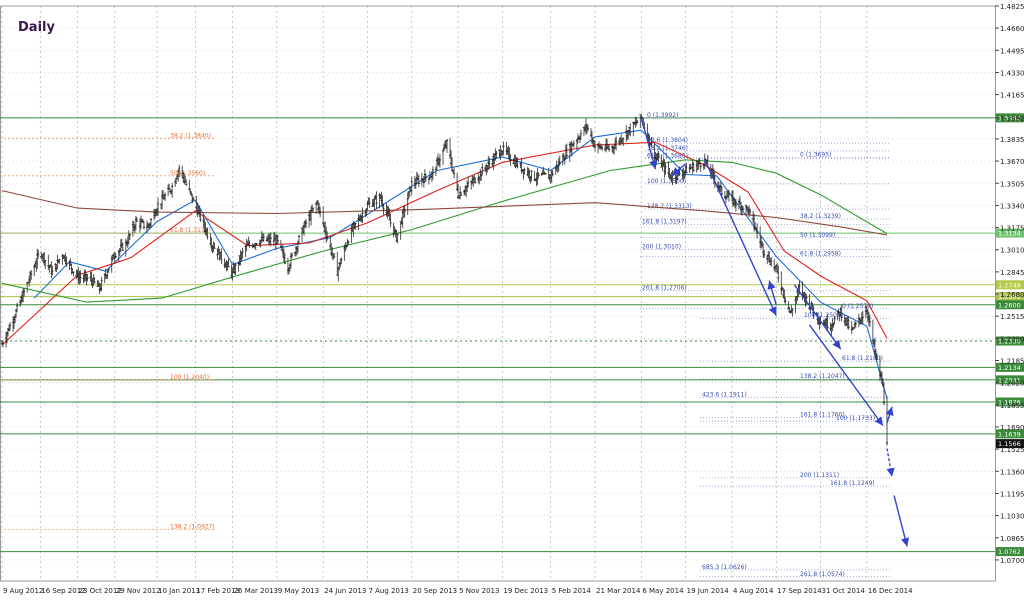 The width and height of the screenshot is (1024, 601). I want to click on price-tick-label: 1.3992, so click(1012, 119).